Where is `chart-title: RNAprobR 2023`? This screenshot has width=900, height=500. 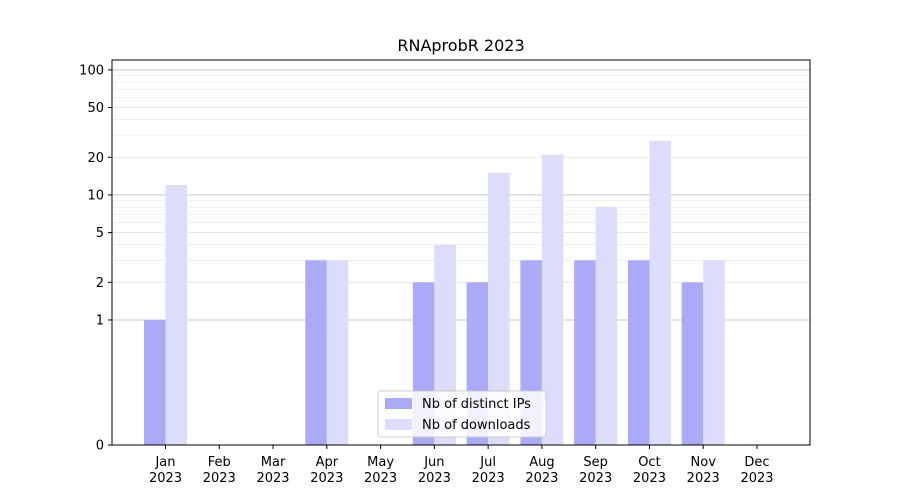
chart-title: RNAprobR 2023 is located at coordinates (460, 45).